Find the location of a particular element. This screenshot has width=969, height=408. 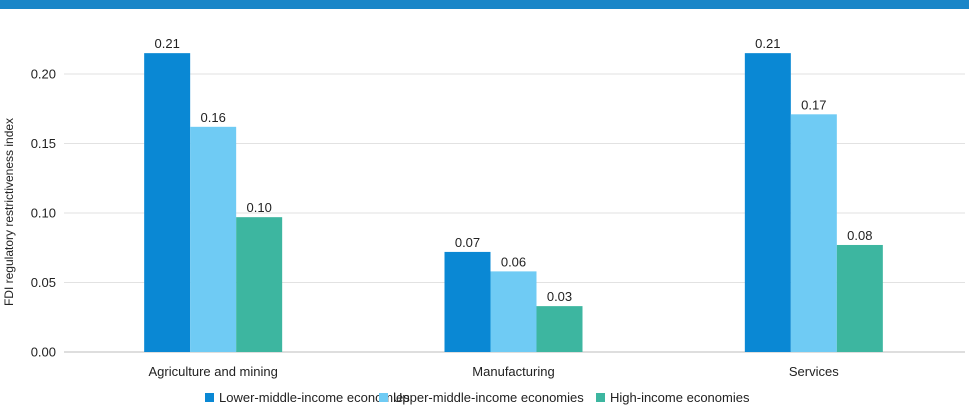

y-tick-label: 0.00 is located at coordinates (43, 352).